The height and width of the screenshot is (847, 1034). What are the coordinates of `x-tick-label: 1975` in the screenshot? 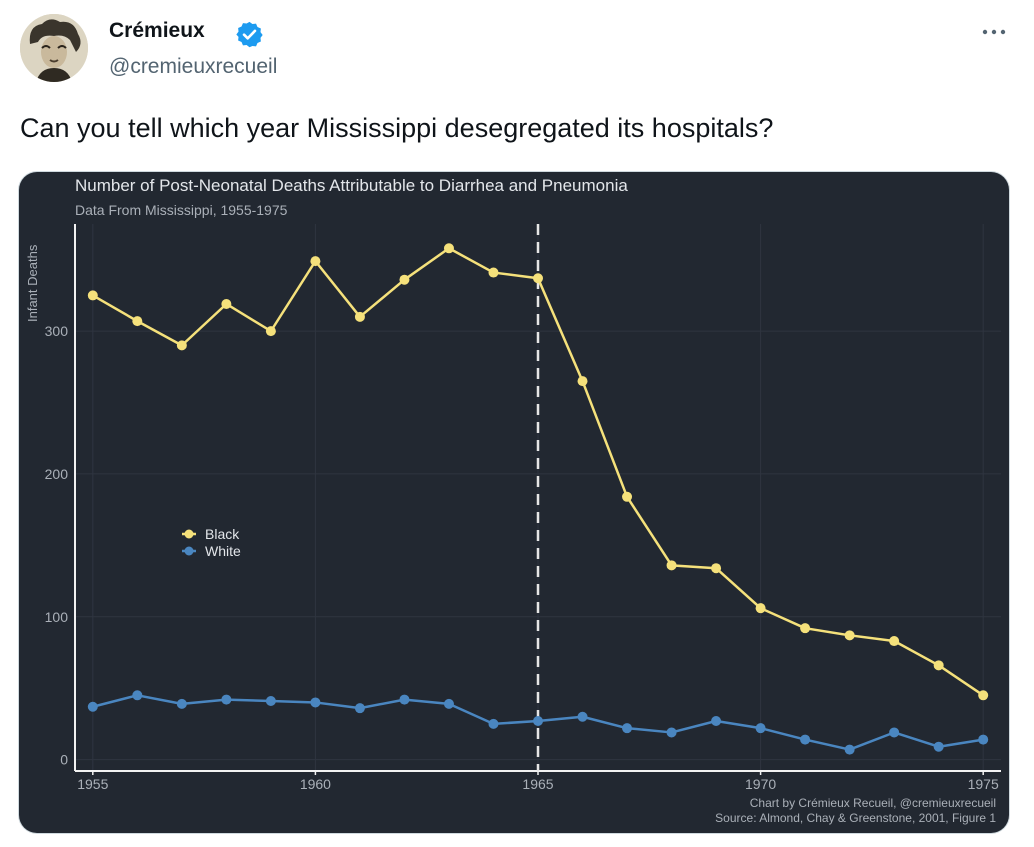 It's located at (983, 784).